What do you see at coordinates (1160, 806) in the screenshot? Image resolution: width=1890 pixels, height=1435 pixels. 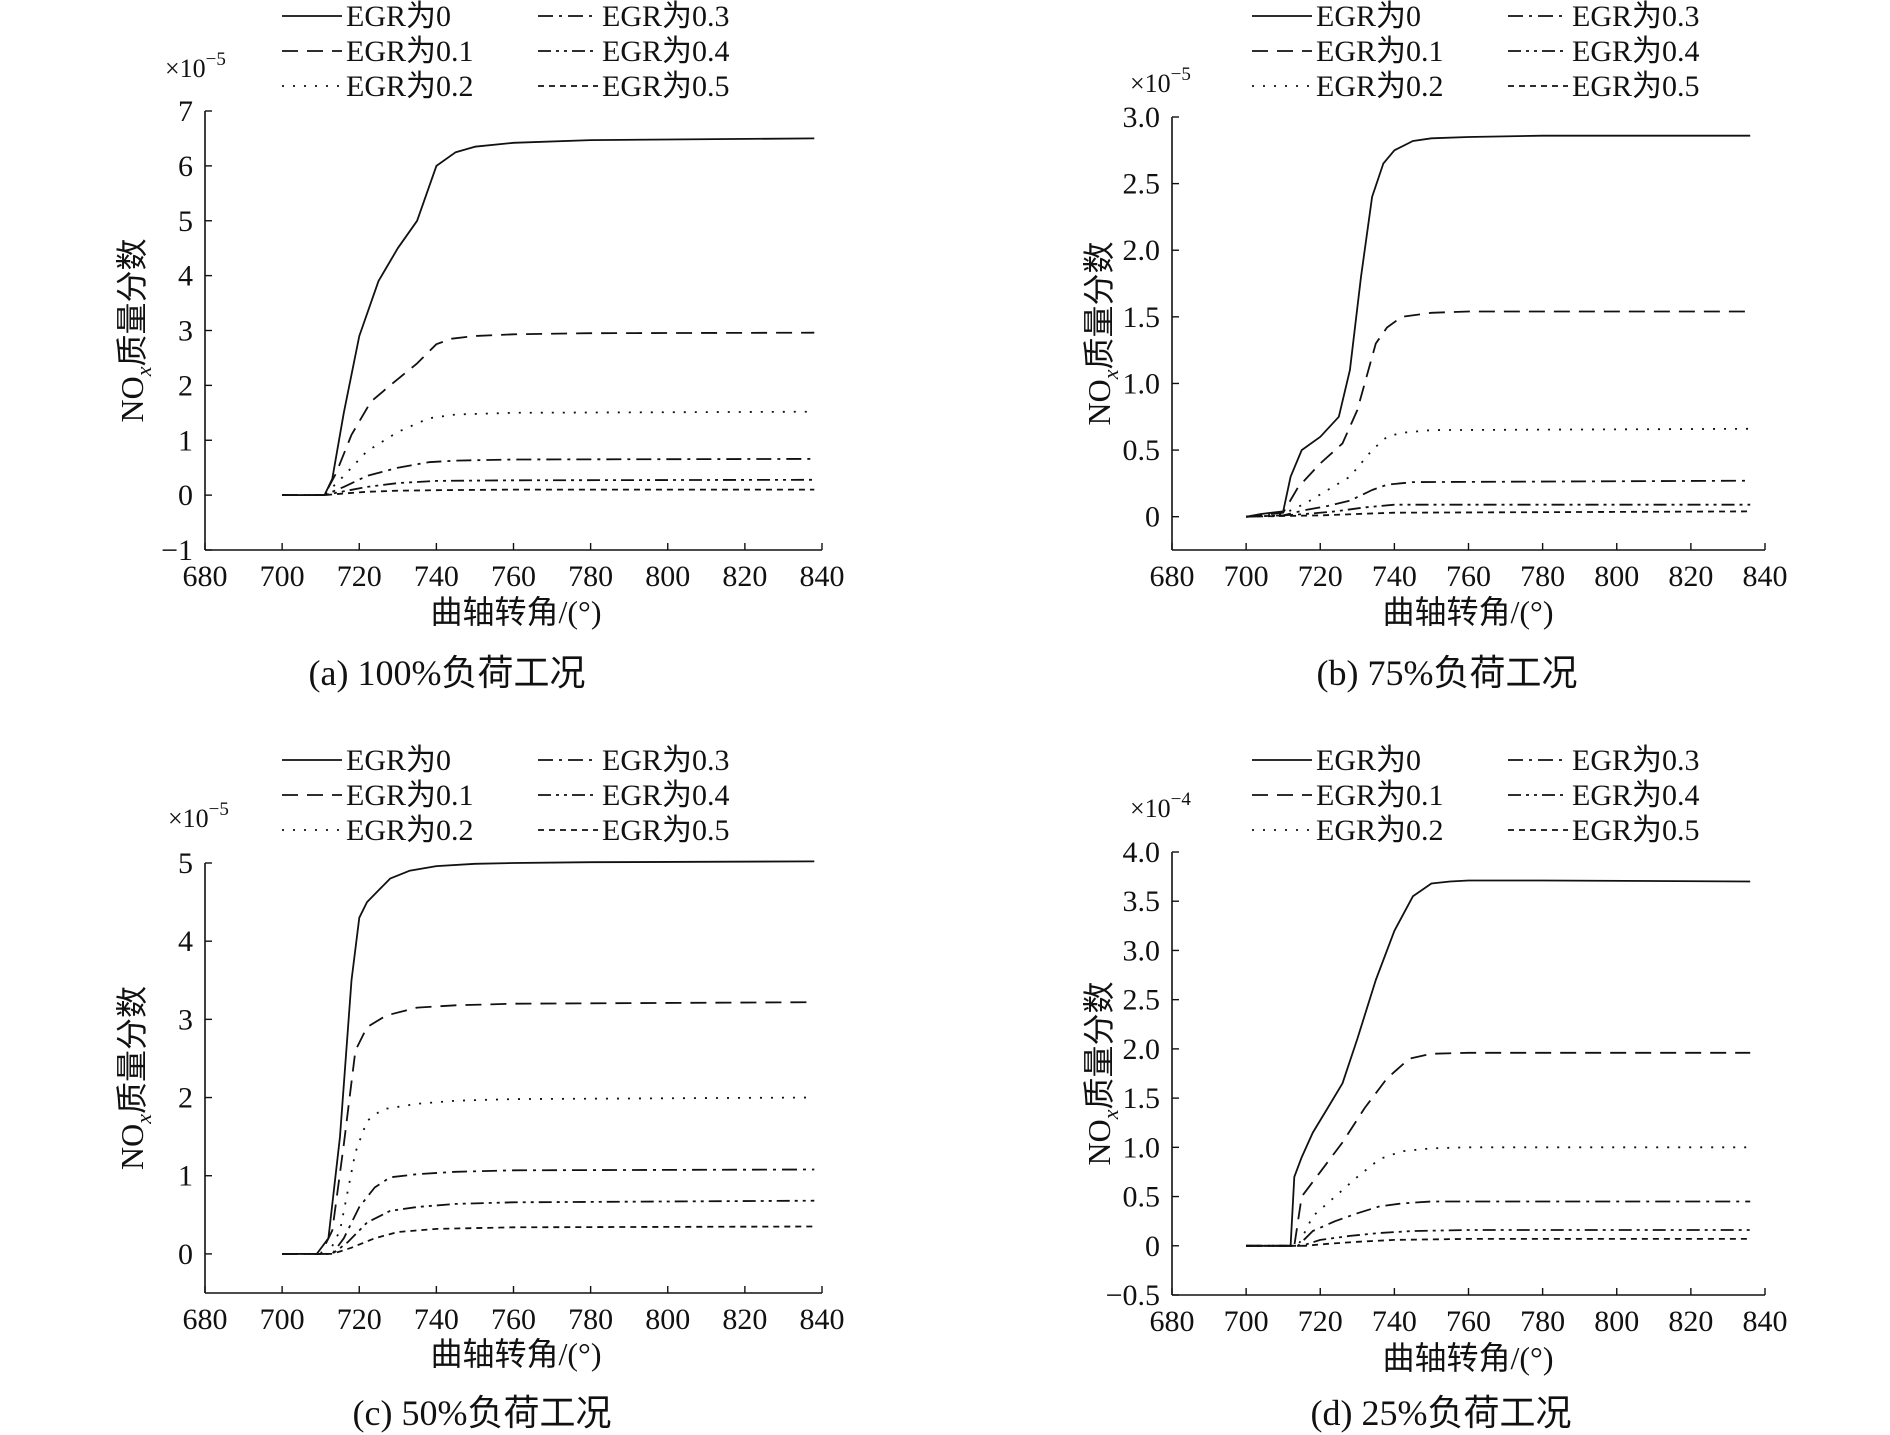 I see `axis-scale-factor: ×10⁻⁴` at bounding box center [1160, 806].